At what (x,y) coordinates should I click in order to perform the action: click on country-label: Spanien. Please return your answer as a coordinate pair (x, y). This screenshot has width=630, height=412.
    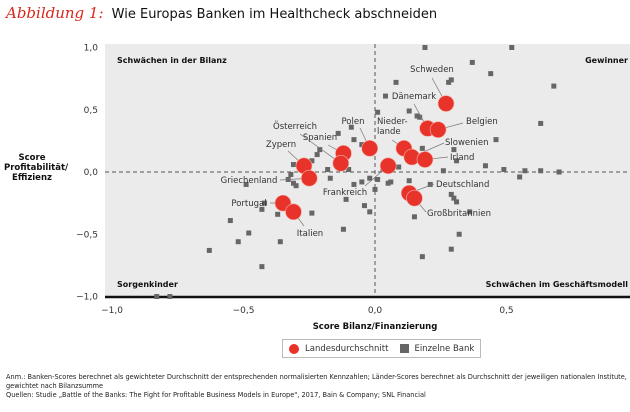
    Looking at the image, I should click on (320, 138).